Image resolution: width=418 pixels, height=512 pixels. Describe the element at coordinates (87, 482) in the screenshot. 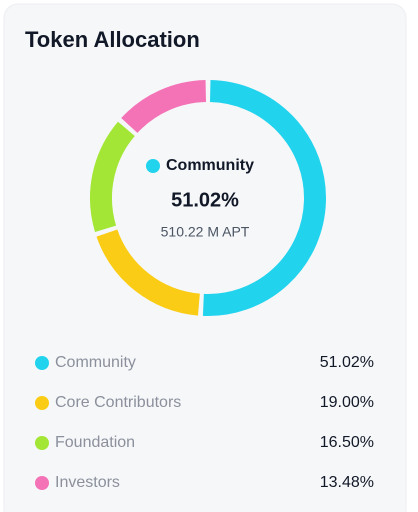

I see `legend-label: Investors` at that location.